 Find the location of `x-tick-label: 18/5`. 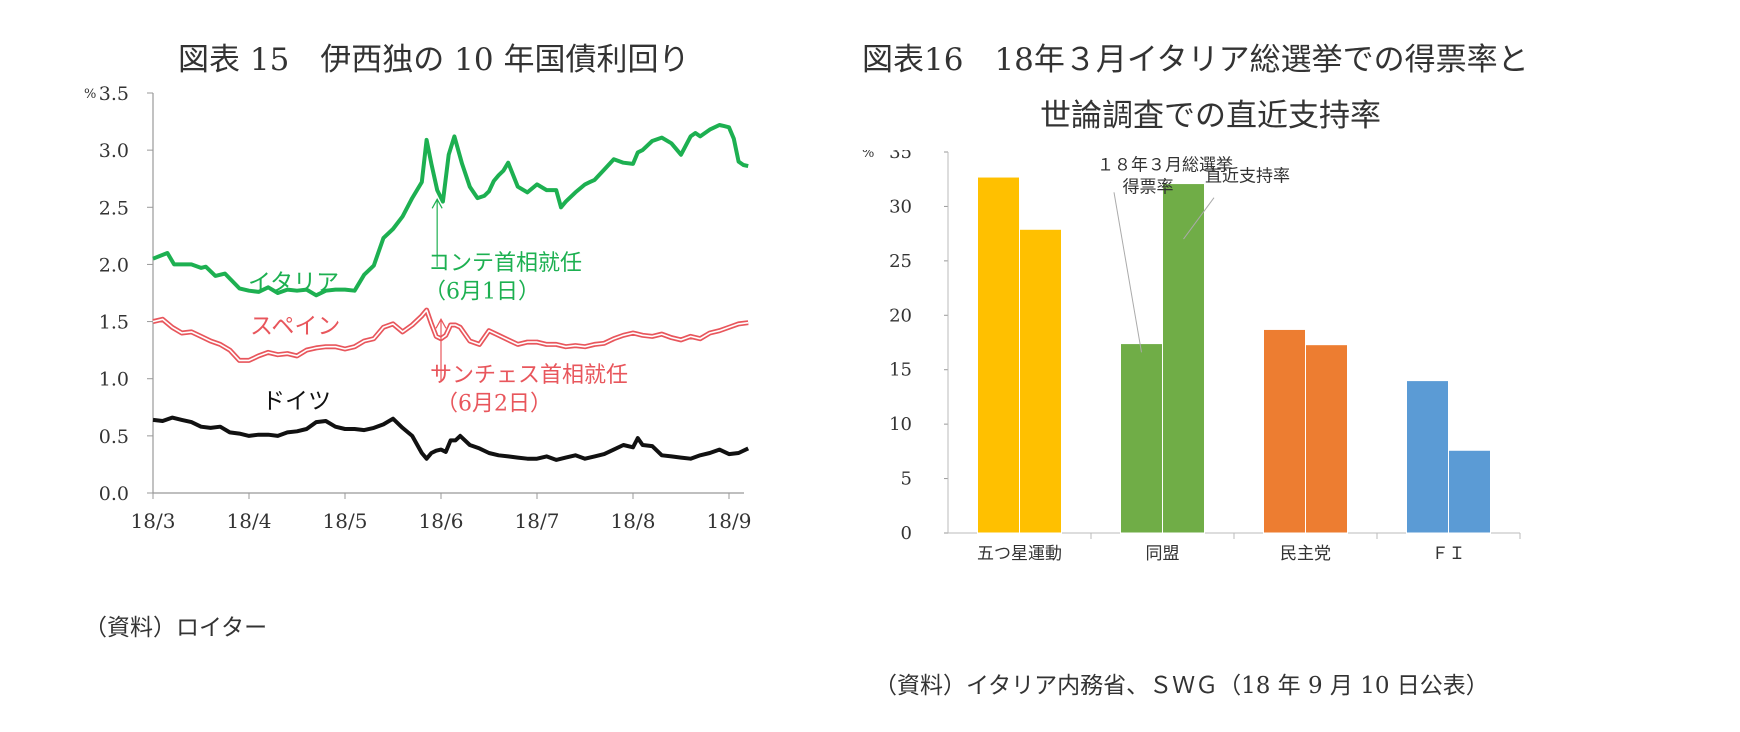

x-tick-label: 18/5 is located at coordinates (345, 521).